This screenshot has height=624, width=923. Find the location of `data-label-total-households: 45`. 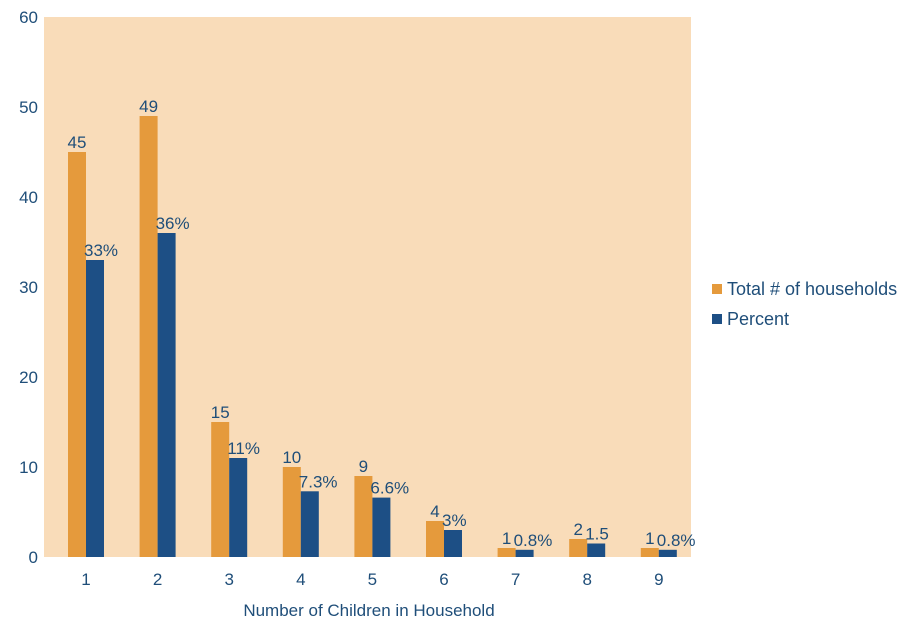

data-label-total-households: 45 is located at coordinates (77, 142).